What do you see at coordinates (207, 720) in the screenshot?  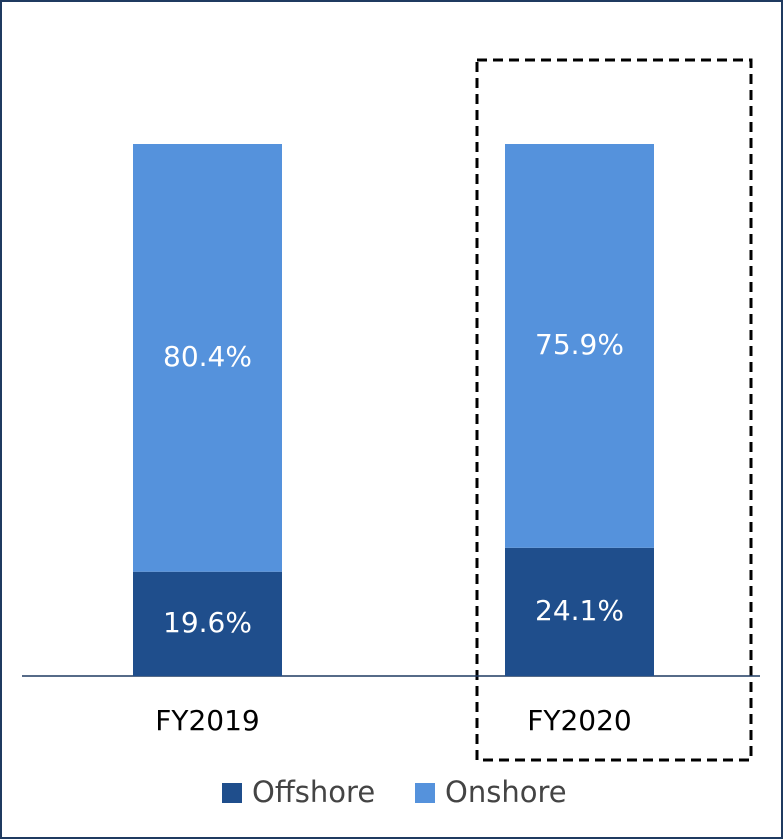 I see `x-tick-label: FY2019` at bounding box center [207, 720].